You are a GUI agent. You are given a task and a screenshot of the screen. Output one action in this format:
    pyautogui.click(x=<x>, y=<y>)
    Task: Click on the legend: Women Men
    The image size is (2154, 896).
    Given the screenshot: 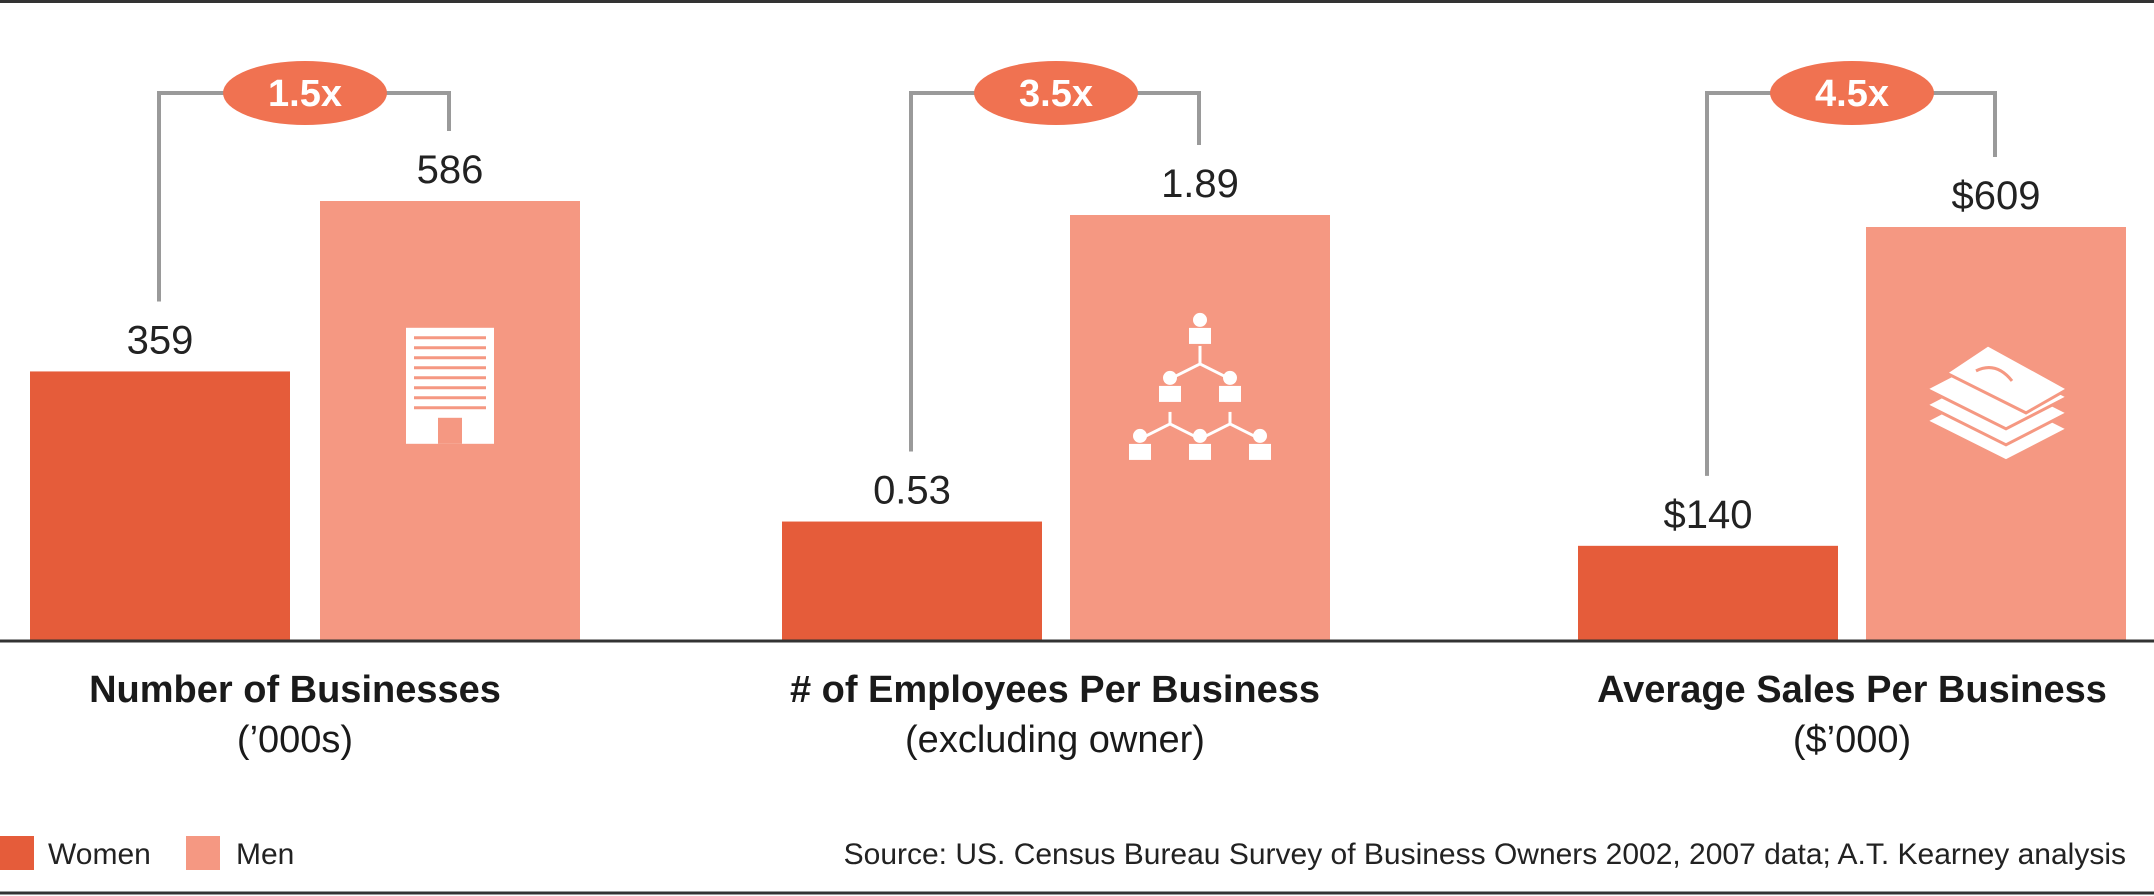 What is the action you would take?
    pyautogui.click(x=147, y=853)
    